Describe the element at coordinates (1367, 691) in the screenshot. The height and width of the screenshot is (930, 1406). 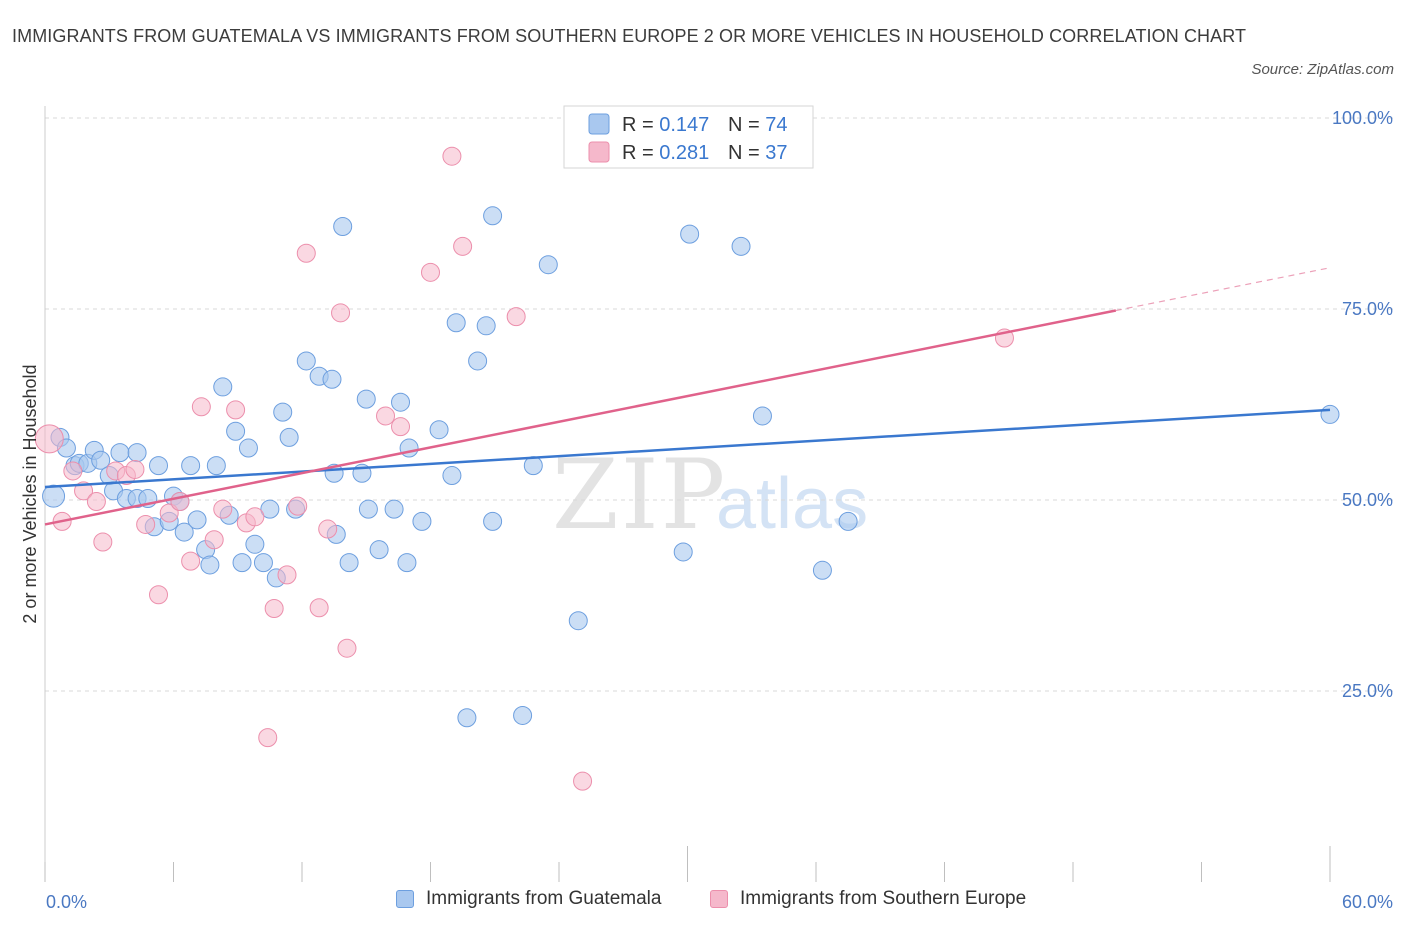
I see `y-tick-label: 25.0%` at that location.